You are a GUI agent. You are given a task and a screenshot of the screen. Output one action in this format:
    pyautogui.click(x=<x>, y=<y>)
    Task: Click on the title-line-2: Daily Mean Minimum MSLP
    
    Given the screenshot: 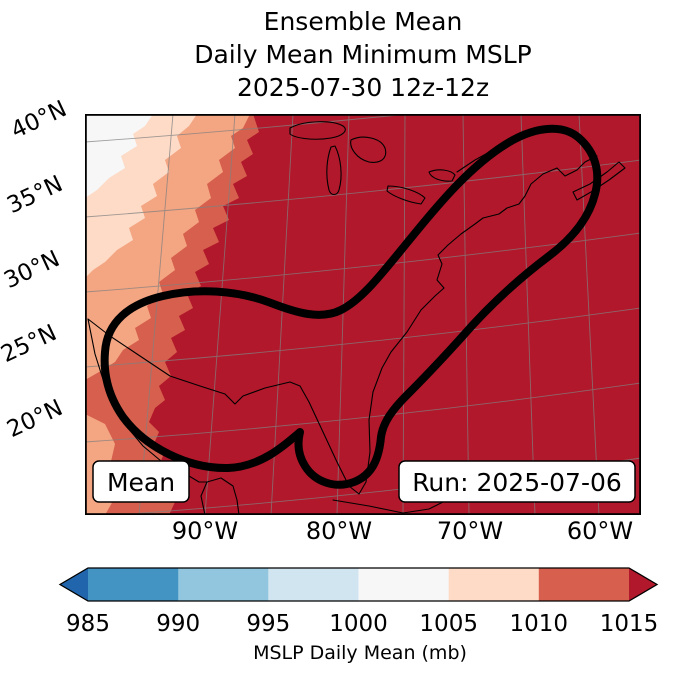 What is the action you would take?
    pyautogui.click(x=363, y=54)
    